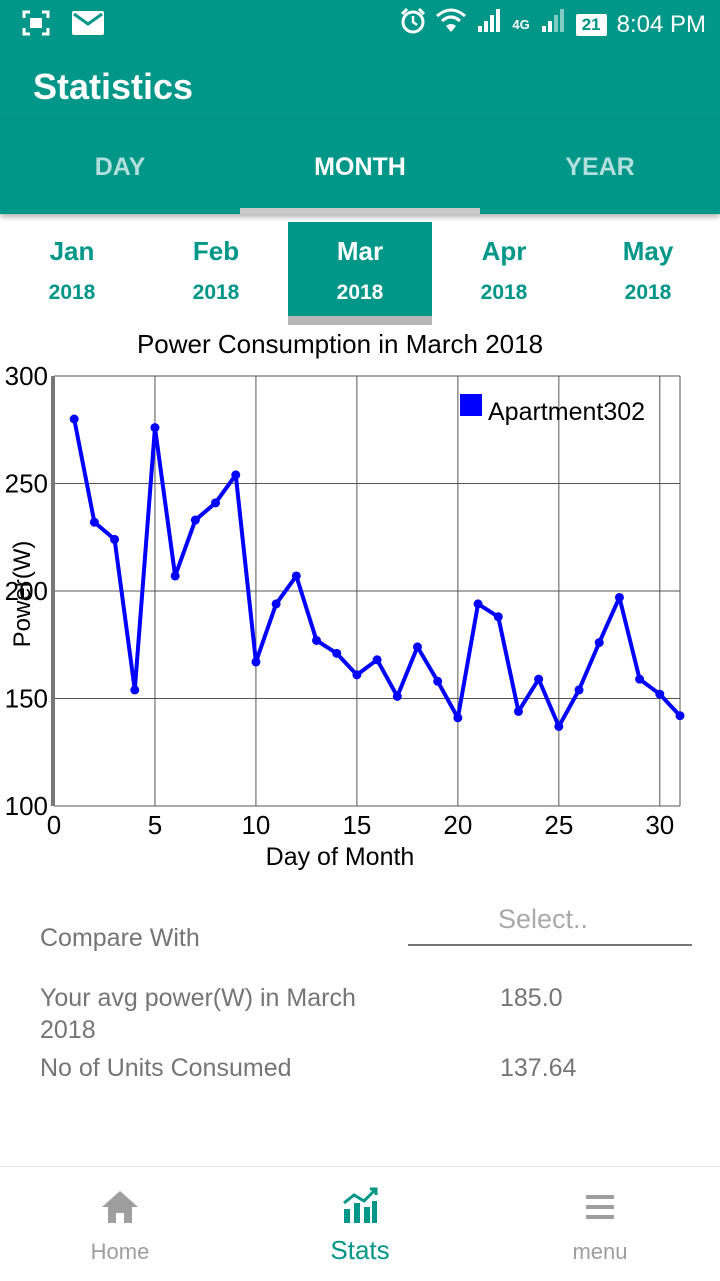 The image size is (720, 1281). What do you see at coordinates (216, 251) in the screenshot?
I see `month-name: Feb` at bounding box center [216, 251].